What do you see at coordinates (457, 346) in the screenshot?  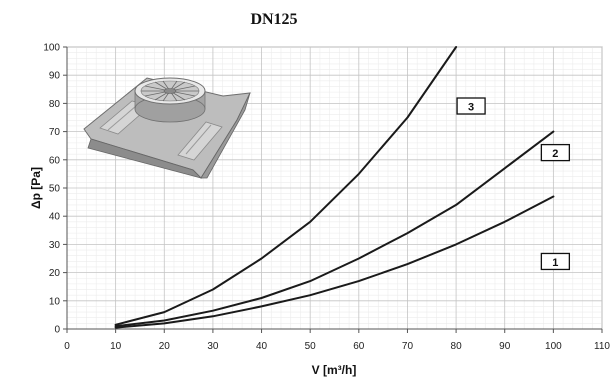 I see `x-tick-label: 80` at bounding box center [457, 346].